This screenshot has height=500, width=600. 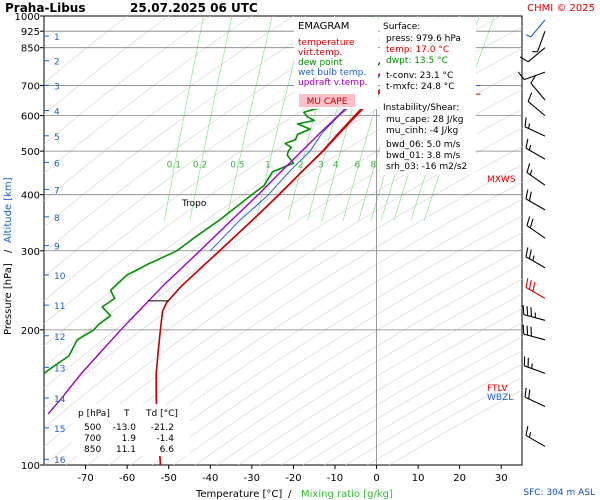 What do you see at coordinates (425, 120) in the screenshot?
I see `mu-cape-value: mu_cape: 28 J/kg` at bounding box center [425, 120].